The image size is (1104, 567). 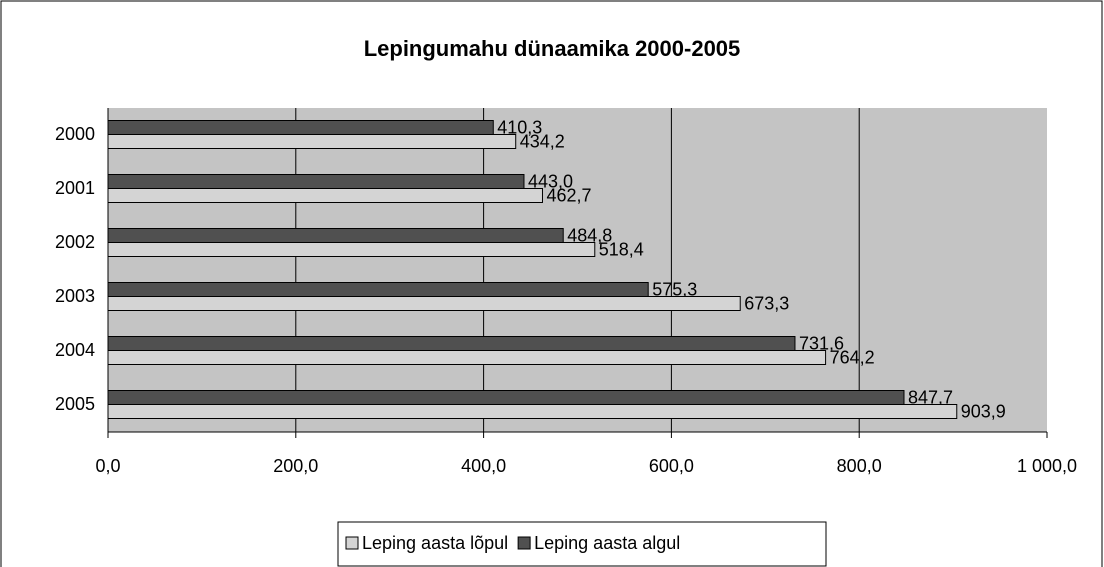 I want to click on x-tick-label: 600,0, so click(x=671, y=466).